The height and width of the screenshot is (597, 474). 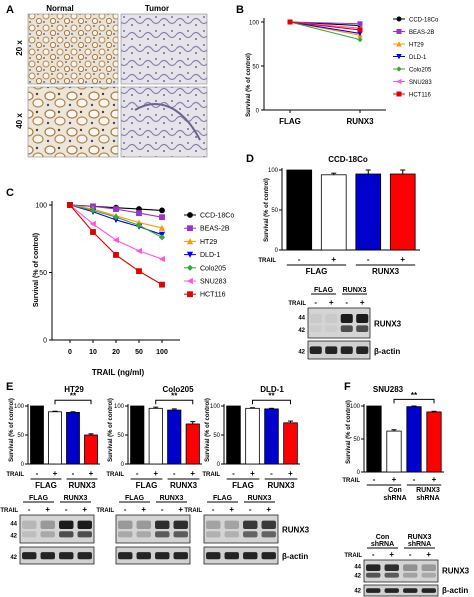 I want to click on chartF-ytick-label: 50, so click(x=356, y=440).